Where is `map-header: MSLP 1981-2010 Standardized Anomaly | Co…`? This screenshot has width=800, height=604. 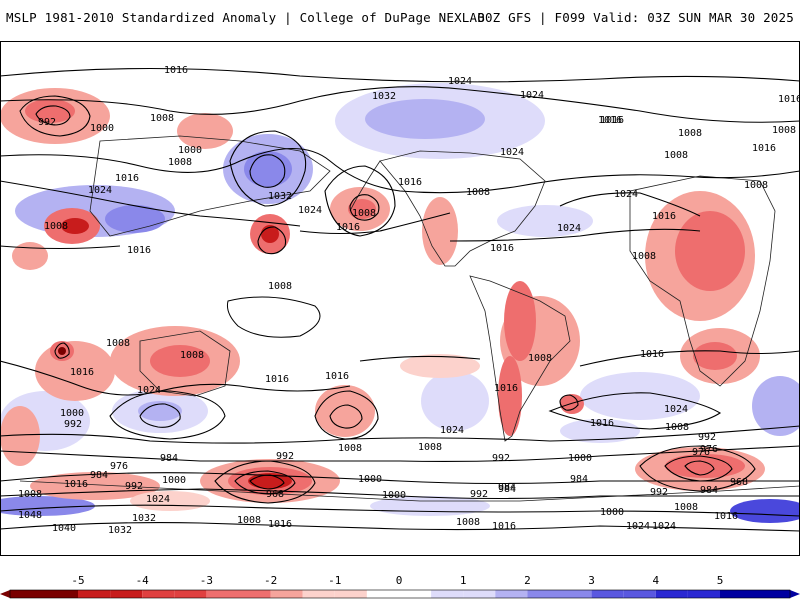
map-header: MSLP 1981-2010 Standardized Anomaly | Co… is located at coordinates (400, 19).